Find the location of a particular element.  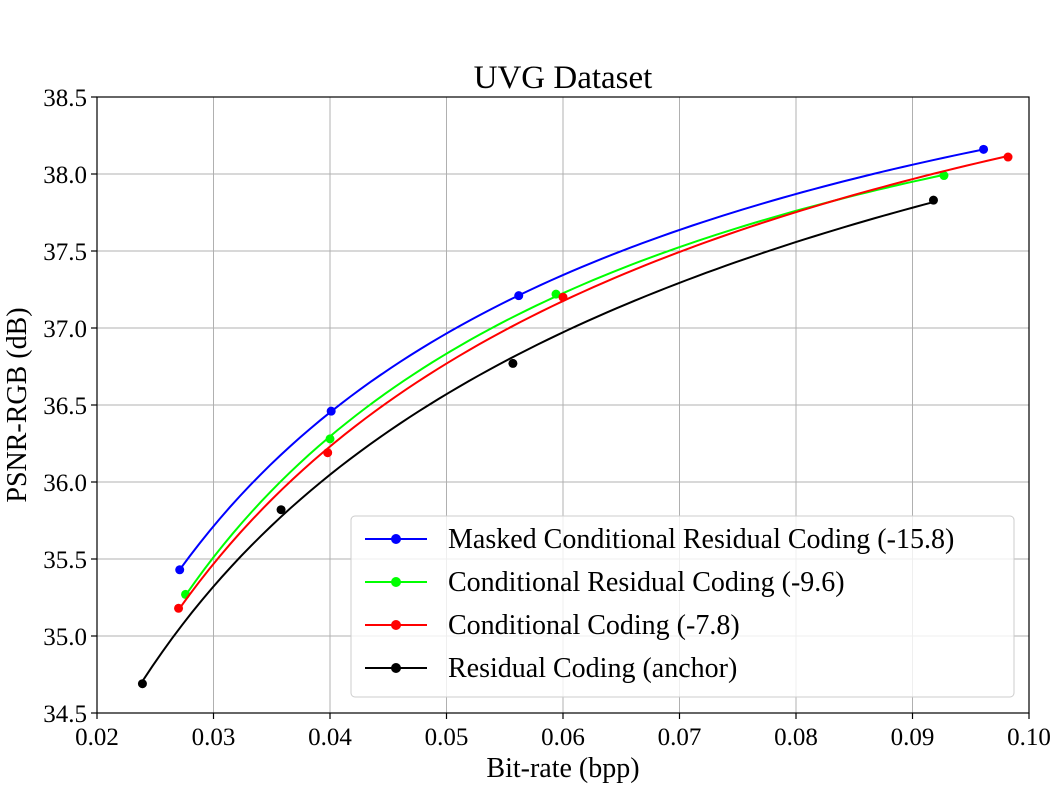

x-tick-label: 0.04 is located at coordinates (330, 737).